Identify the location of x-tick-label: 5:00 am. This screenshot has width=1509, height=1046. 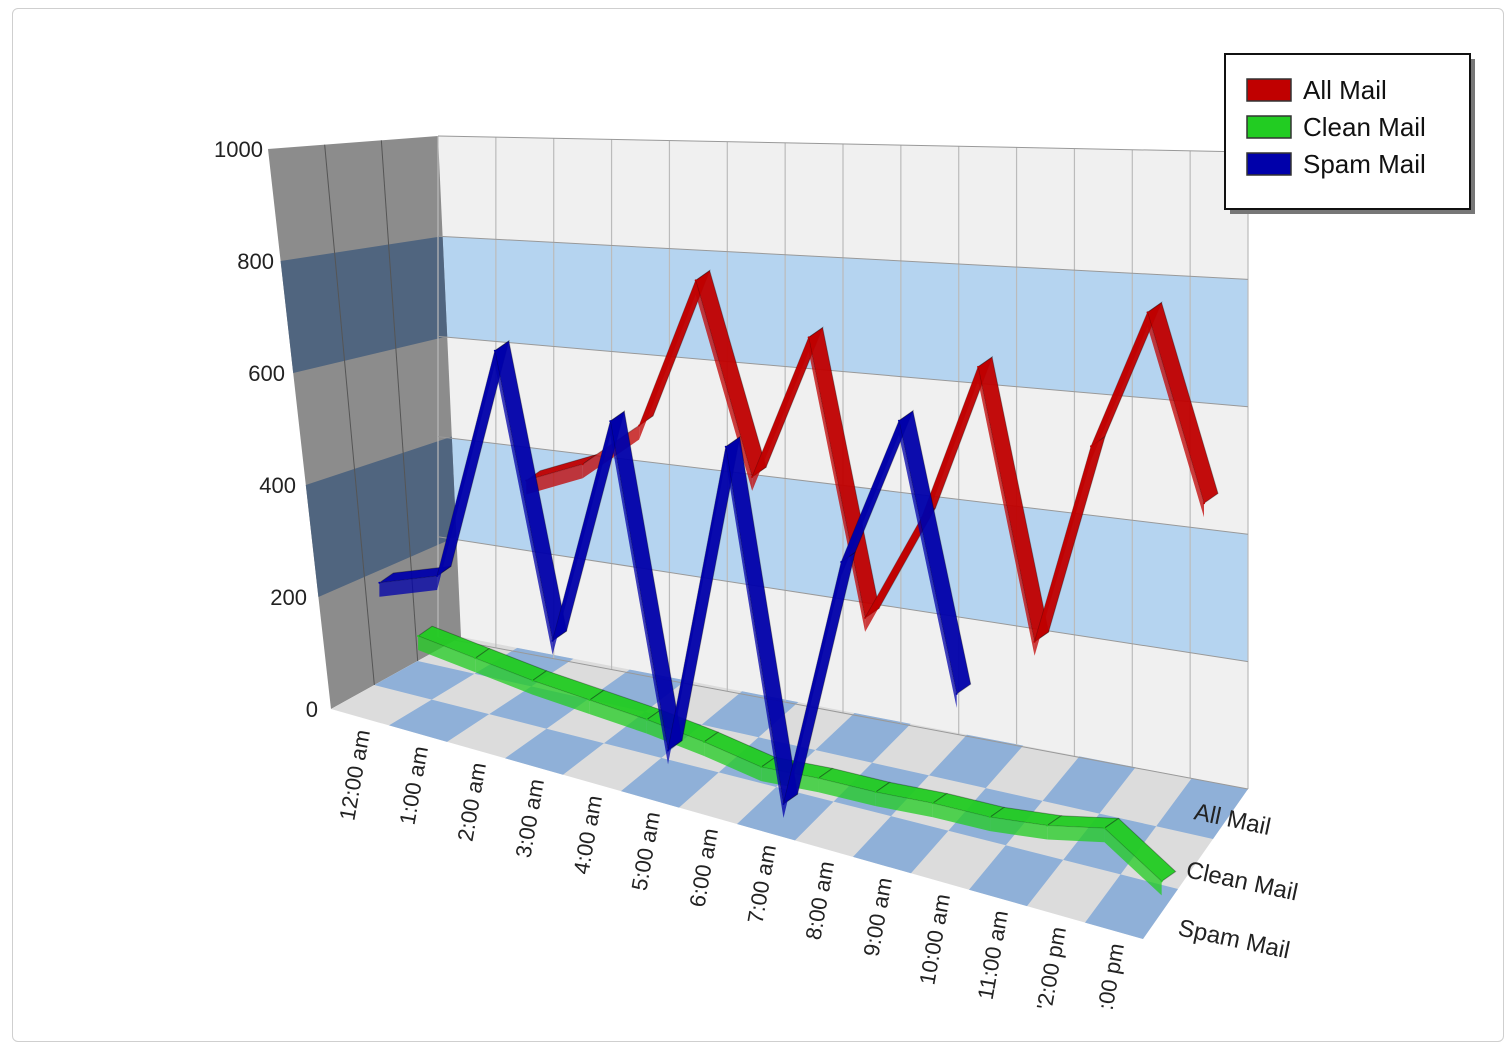
(645, 851).